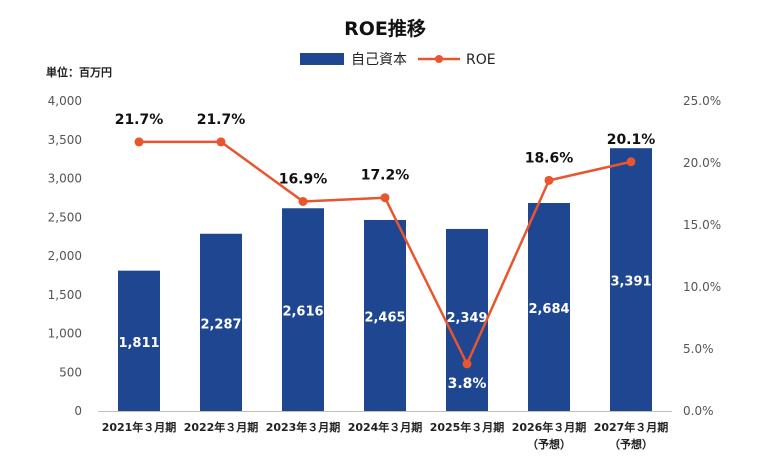  What do you see at coordinates (221, 427) in the screenshot?
I see `x-axis-tick-label: 2022年３月期` at bounding box center [221, 427].